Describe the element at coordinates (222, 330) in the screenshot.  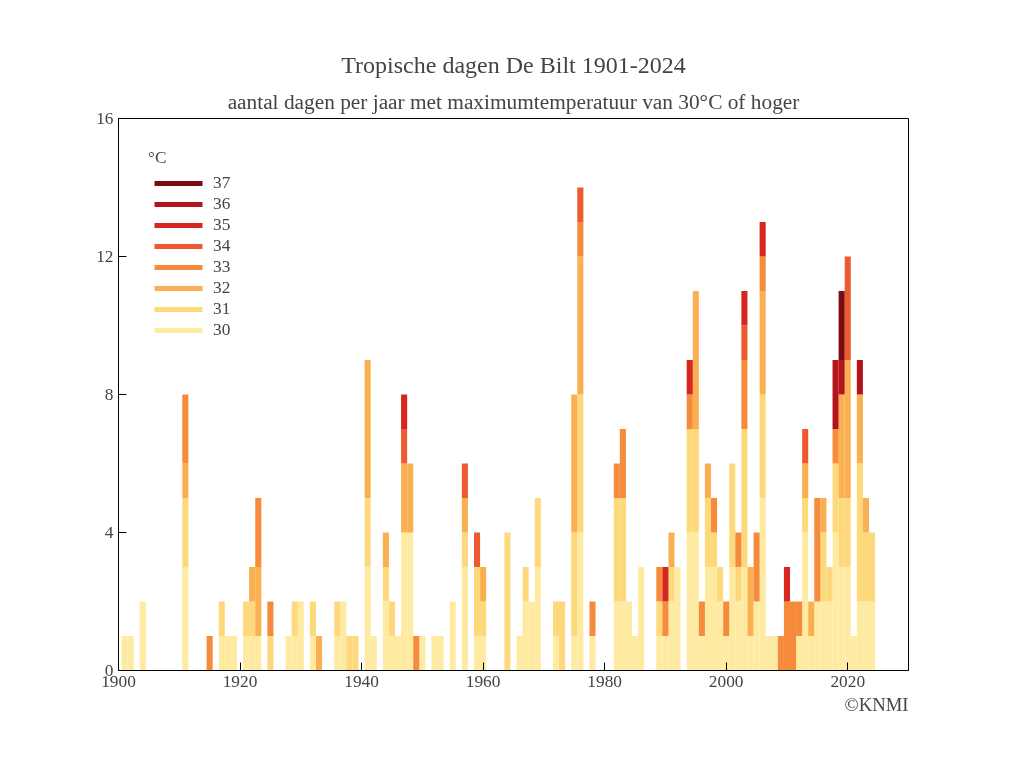
I see `legend-label: 30` at that location.